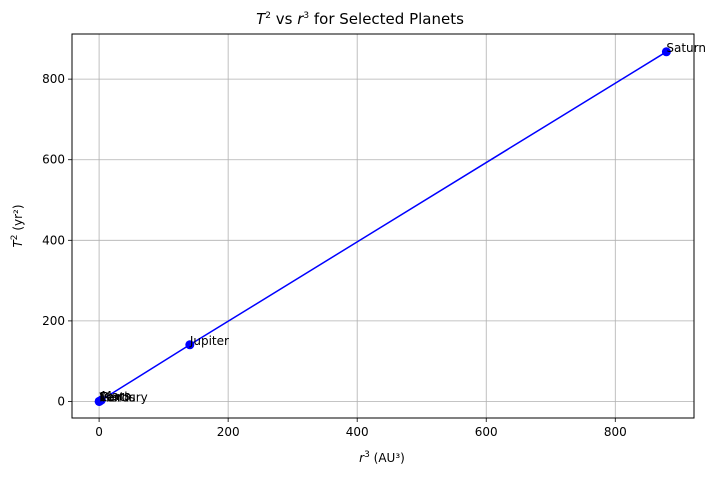  I want to click on x-tick-label: 0, so click(99, 432).